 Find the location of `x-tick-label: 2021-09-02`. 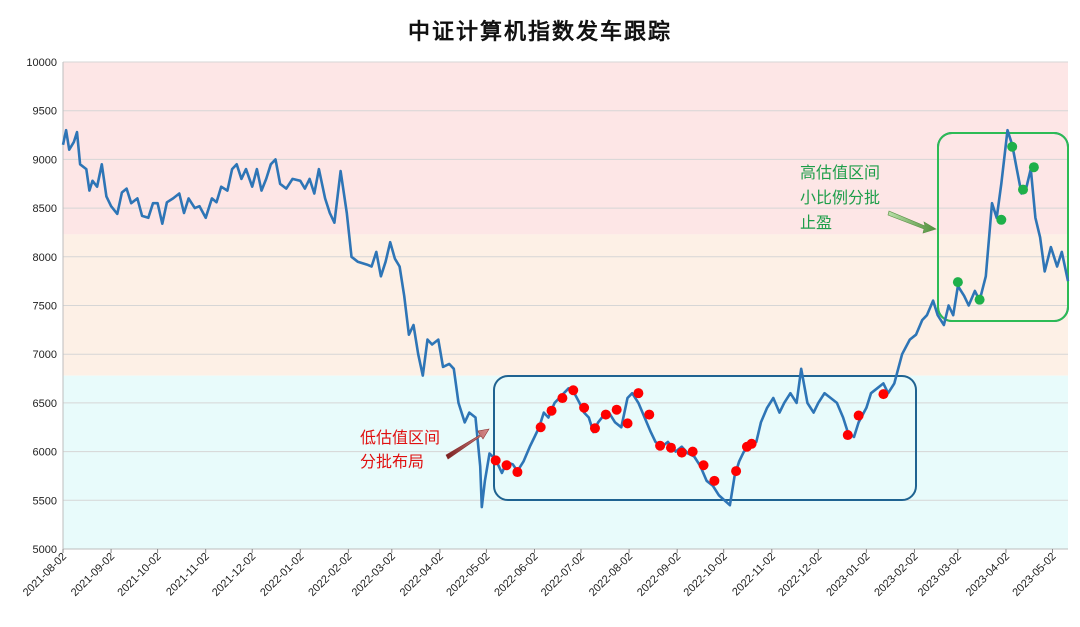

x-tick-label: 2021-09-02 is located at coordinates (93, 575).